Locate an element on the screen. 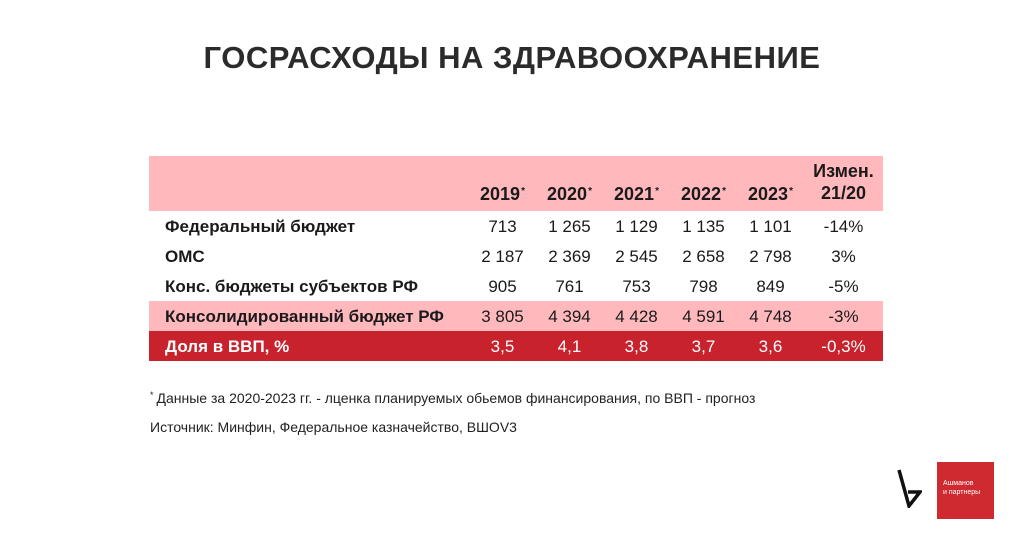  table-row-gdp-share: Доля в ВВП, % 3,5 4,1 3,8 3,7 3,6 -0,3% is located at coordinates (516, 346).